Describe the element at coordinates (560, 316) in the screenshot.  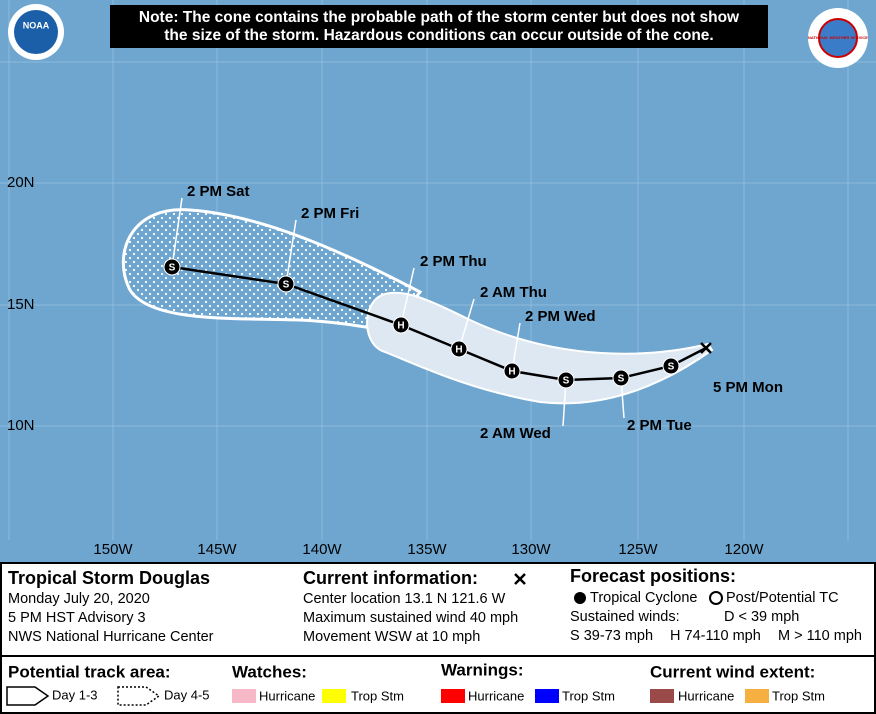
I see `position-label: 2 PM Wed` at that location.